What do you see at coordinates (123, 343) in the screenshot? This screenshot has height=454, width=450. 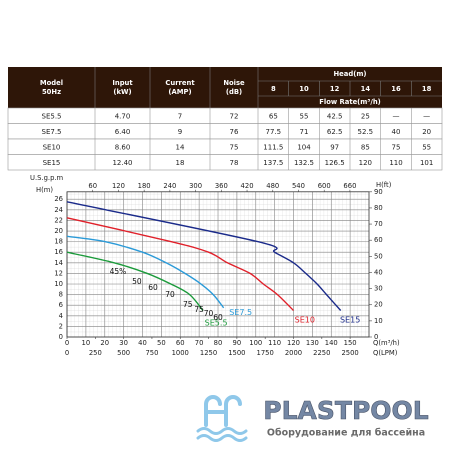 I see `x-tick-label: 30` at bounding box center [123, 343].